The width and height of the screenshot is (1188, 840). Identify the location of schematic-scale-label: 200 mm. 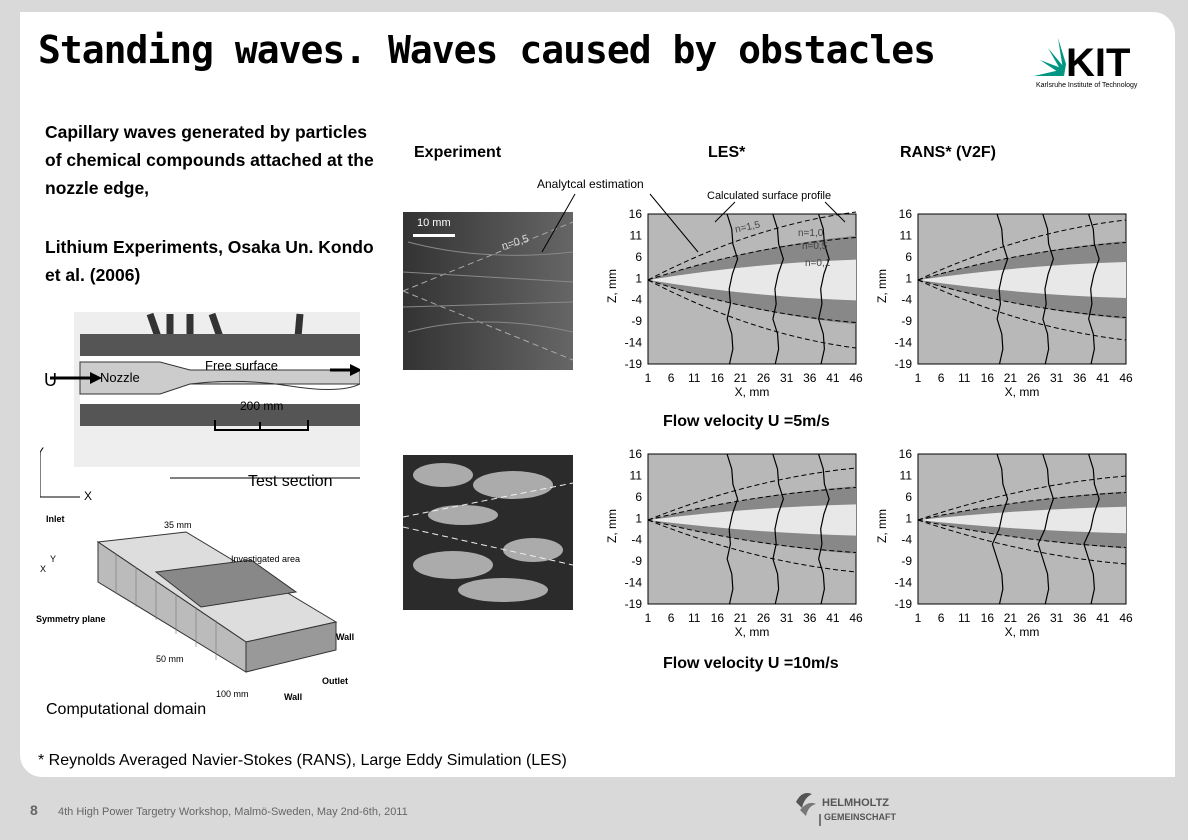
(261, 406).